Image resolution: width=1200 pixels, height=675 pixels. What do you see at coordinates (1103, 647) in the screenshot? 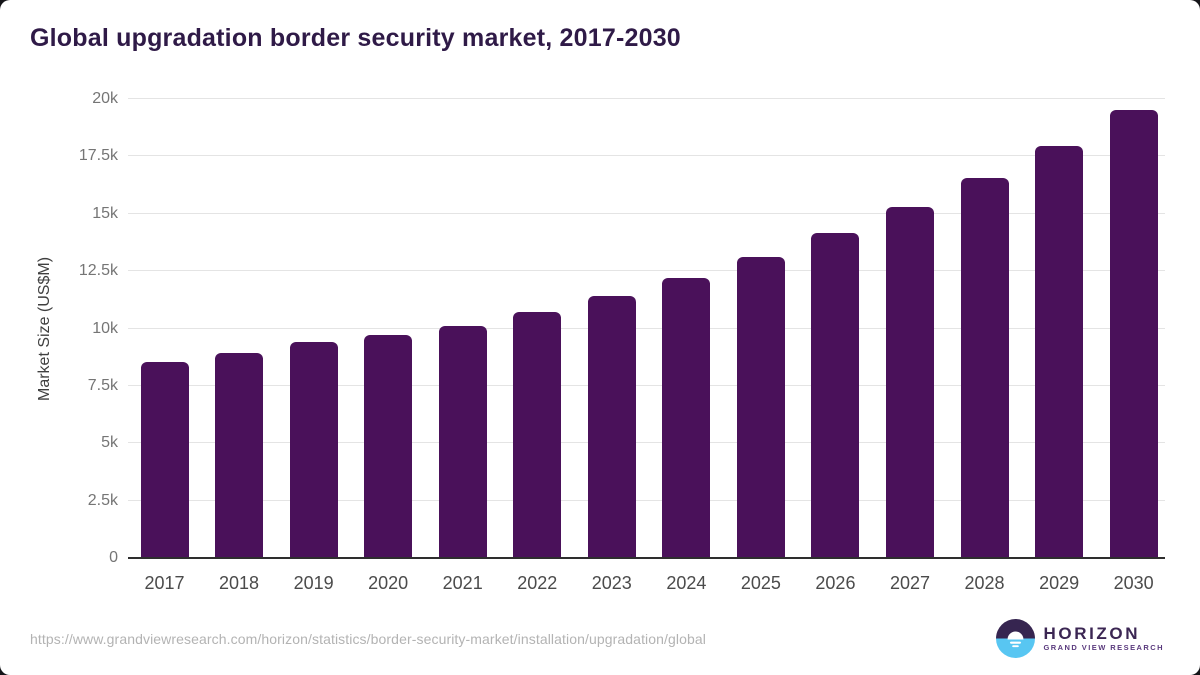
I see `brand-subname: GRAND VIEW RESEARCH` at bounding box center [1103, 647].